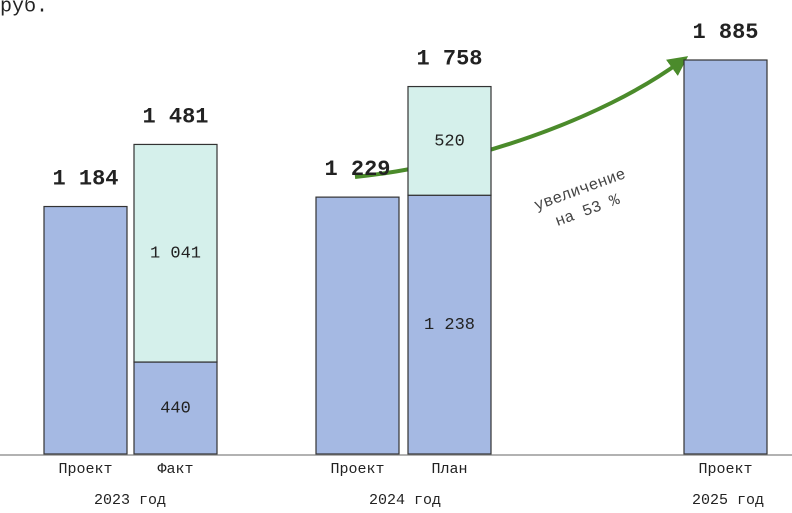 This screenshot has height=513, width=792. What do you see at coordinates (580, 198) in the screenshot?
I see `annotation: увеличение на 53 %` at bounding box center [580, 198].